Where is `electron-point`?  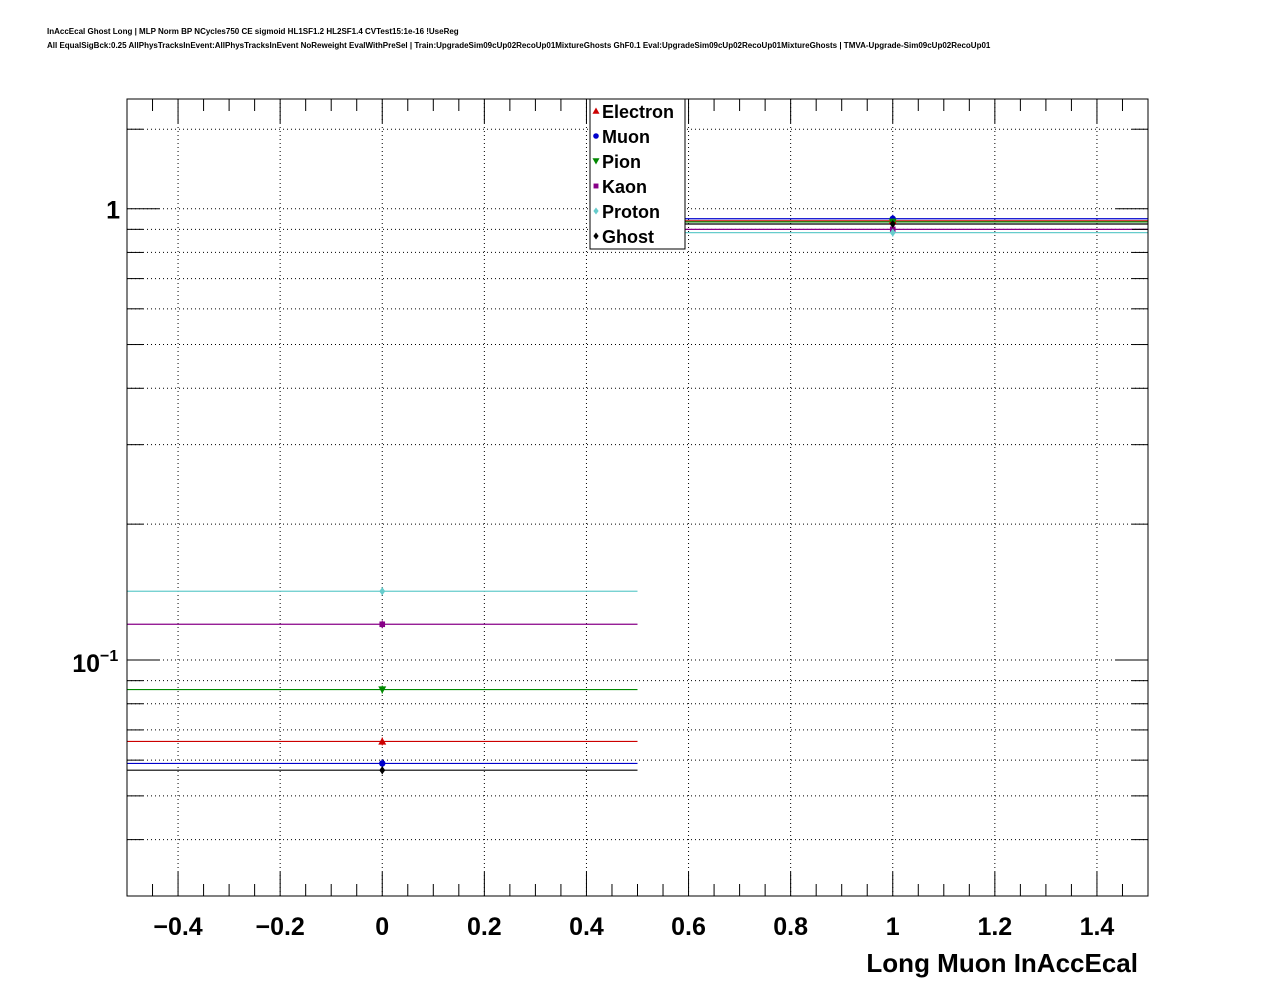 electron-point is located at coordinates (382, 741).